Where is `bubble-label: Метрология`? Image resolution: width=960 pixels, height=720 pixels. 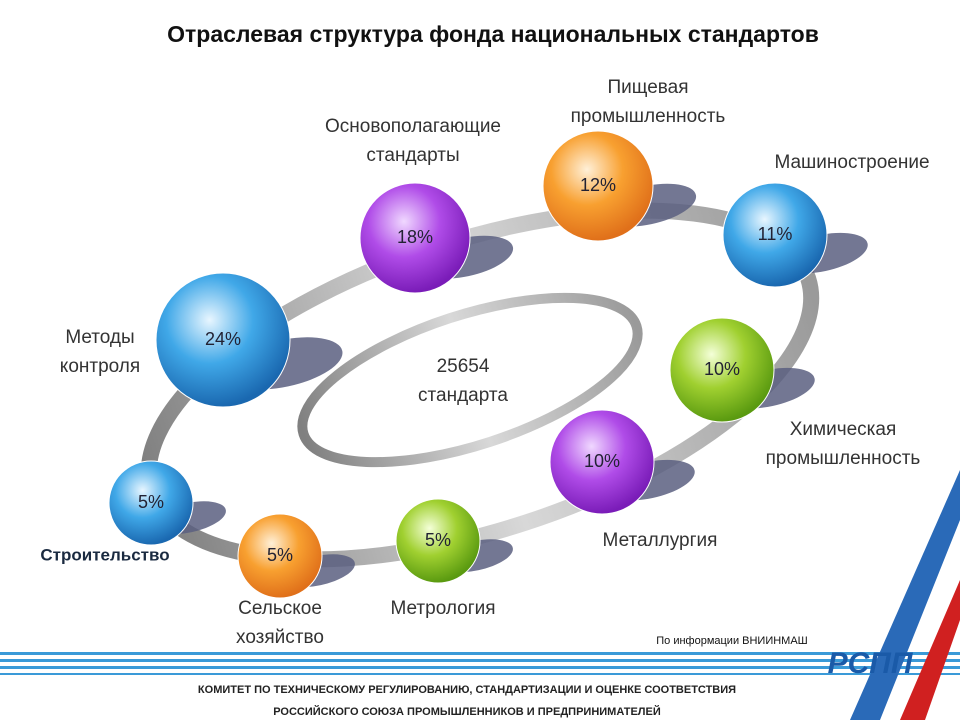 bubble-label: Метрология is located at coordinates (442, 608).